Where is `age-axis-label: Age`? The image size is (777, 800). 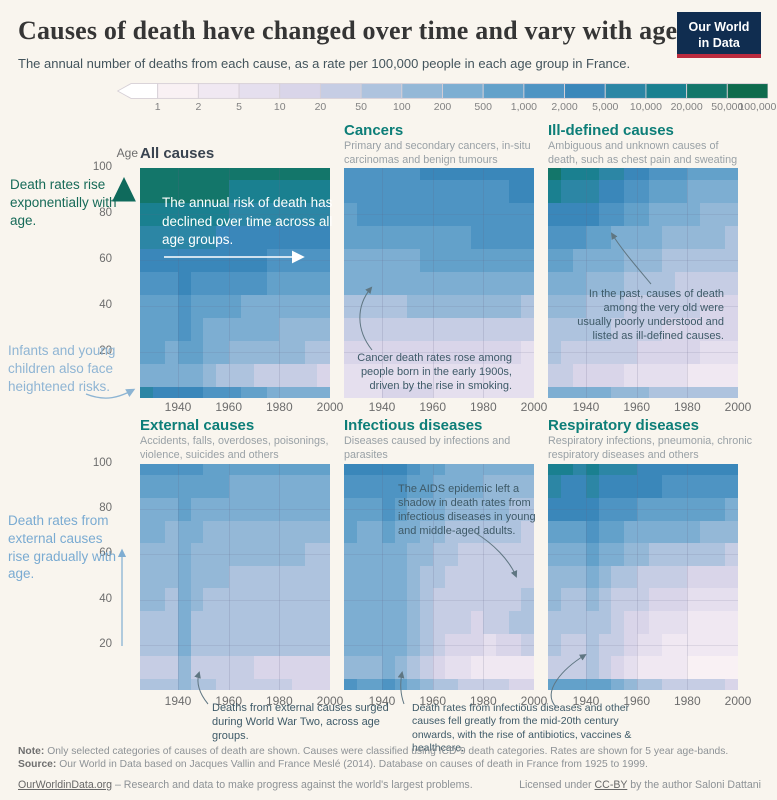 age-axis-label: Age is located at coordinates (127, 153).